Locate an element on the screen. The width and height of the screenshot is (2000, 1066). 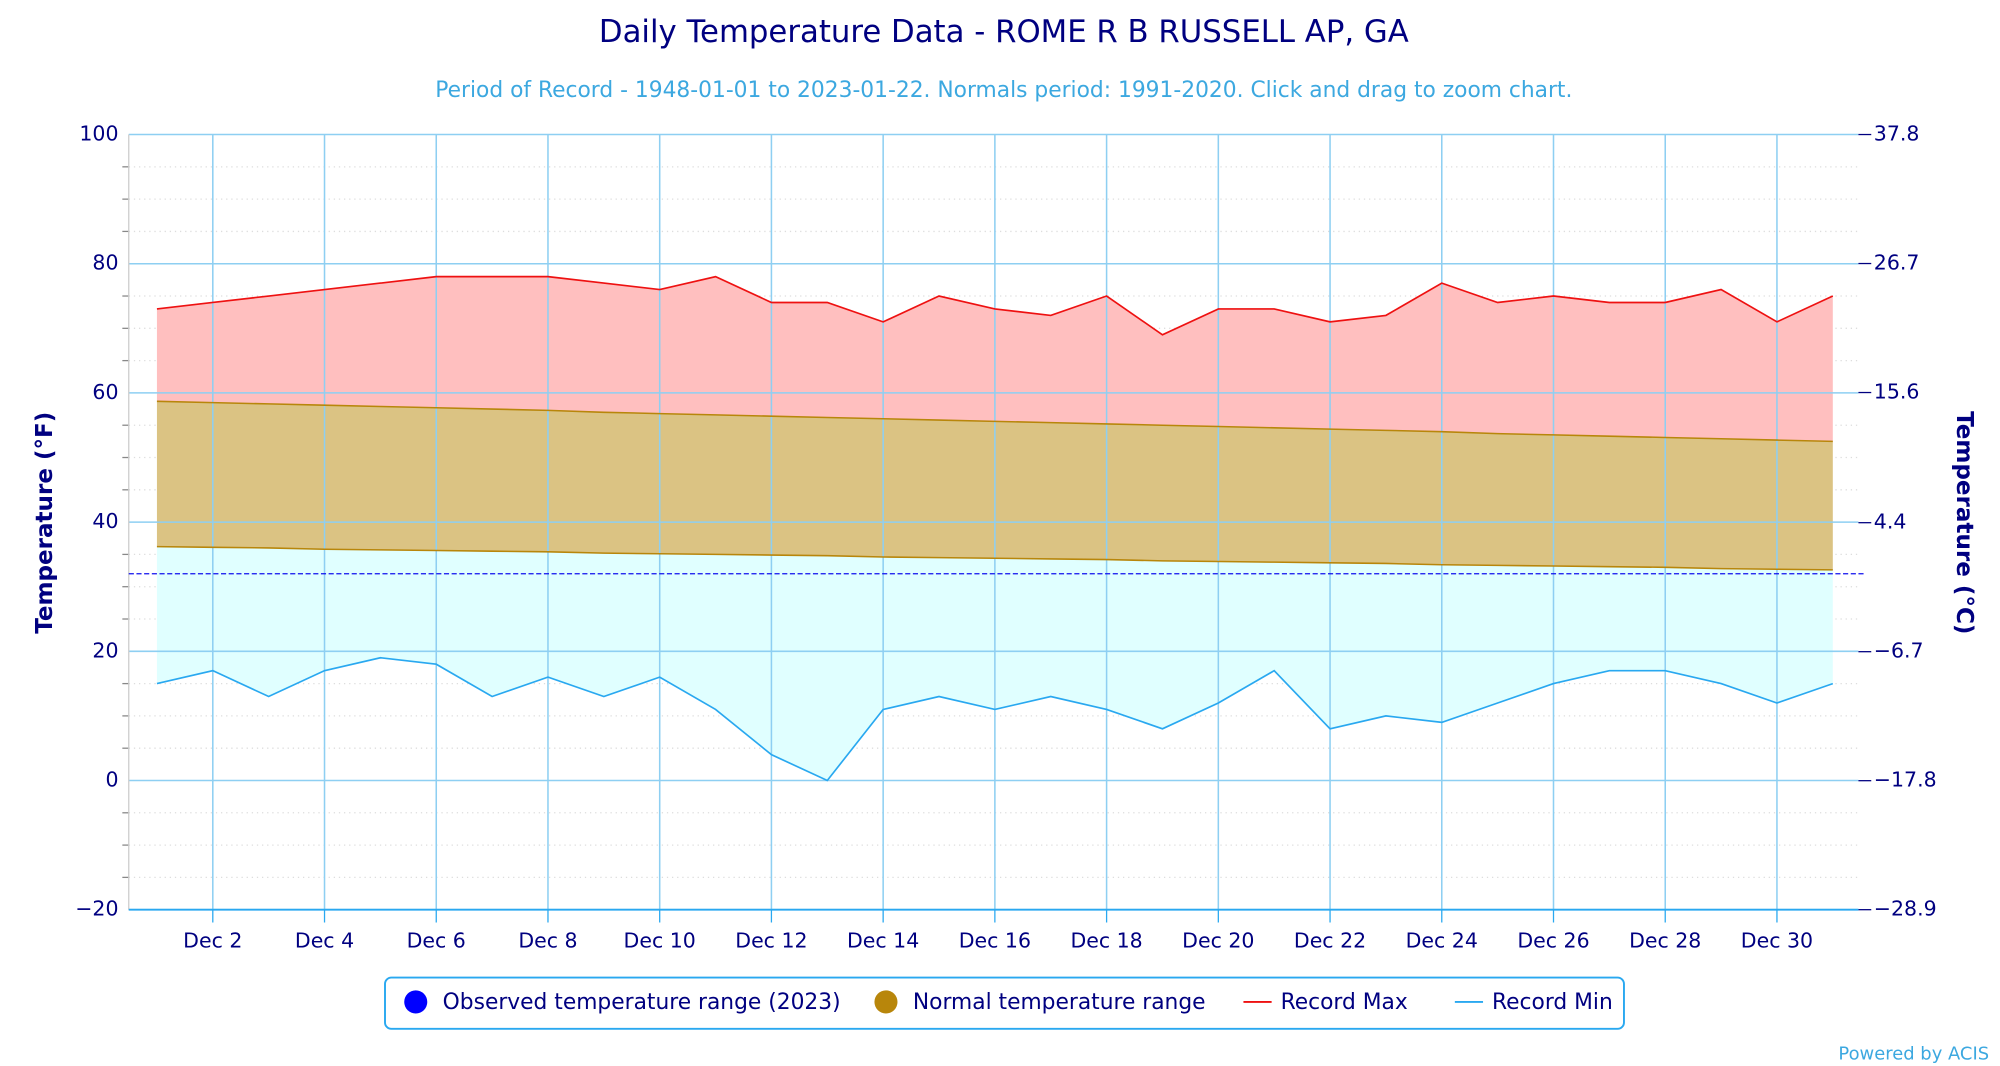
x-tick-label: Dec 26 is located at coordinates (1553, 941).